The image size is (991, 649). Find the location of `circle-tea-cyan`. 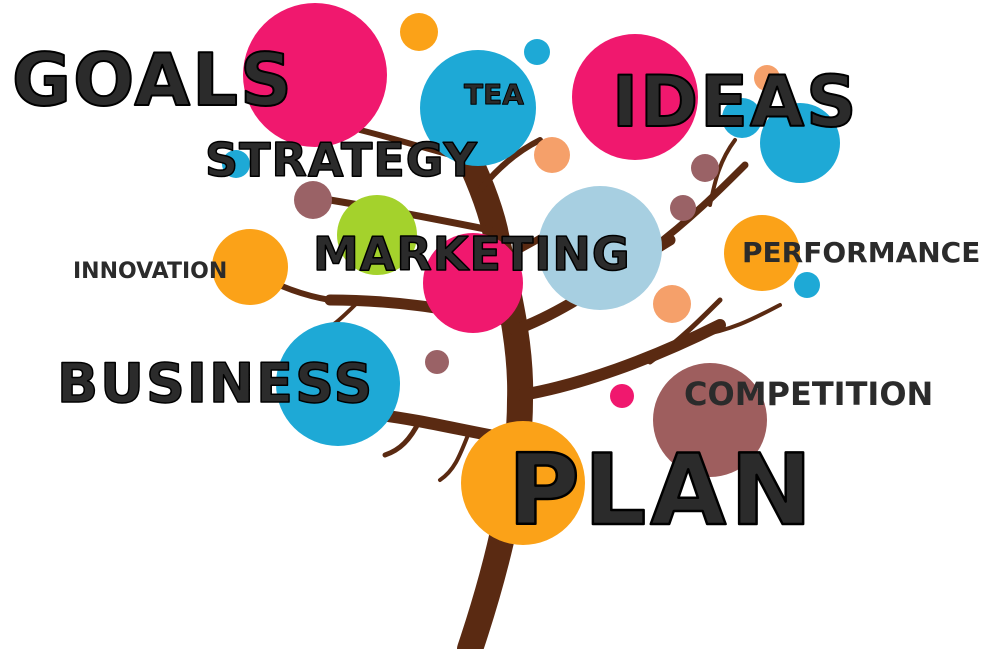

circle-tea-cyan is located at coordinates (478, 108).